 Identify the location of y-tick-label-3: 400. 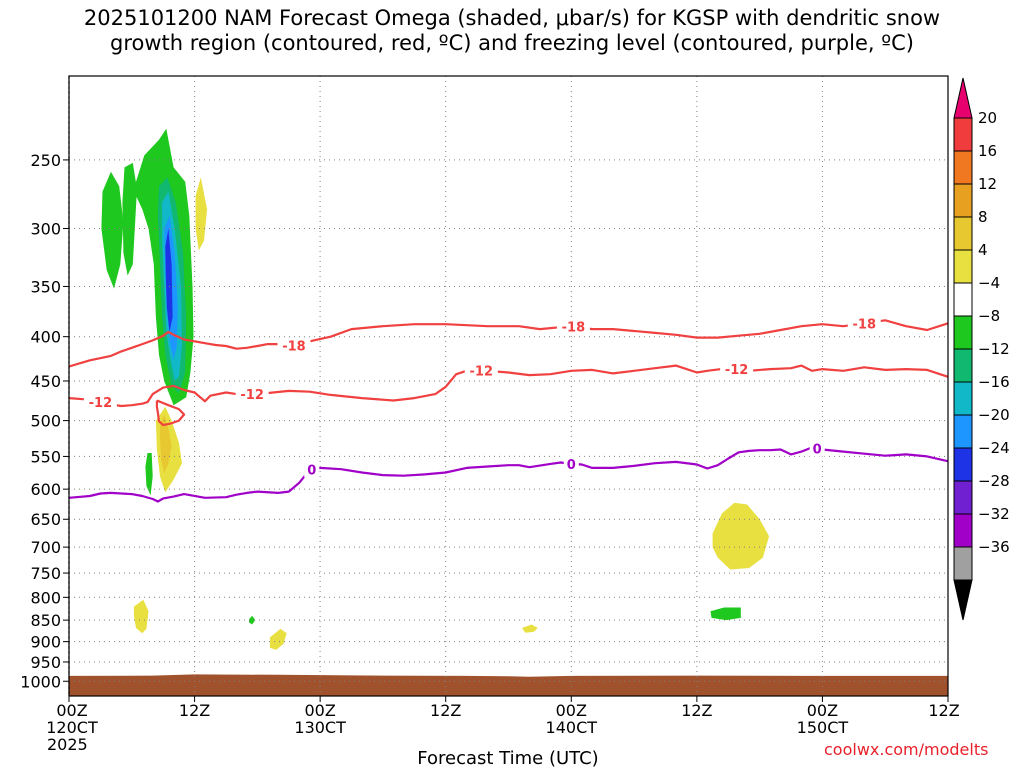
(45, 337).